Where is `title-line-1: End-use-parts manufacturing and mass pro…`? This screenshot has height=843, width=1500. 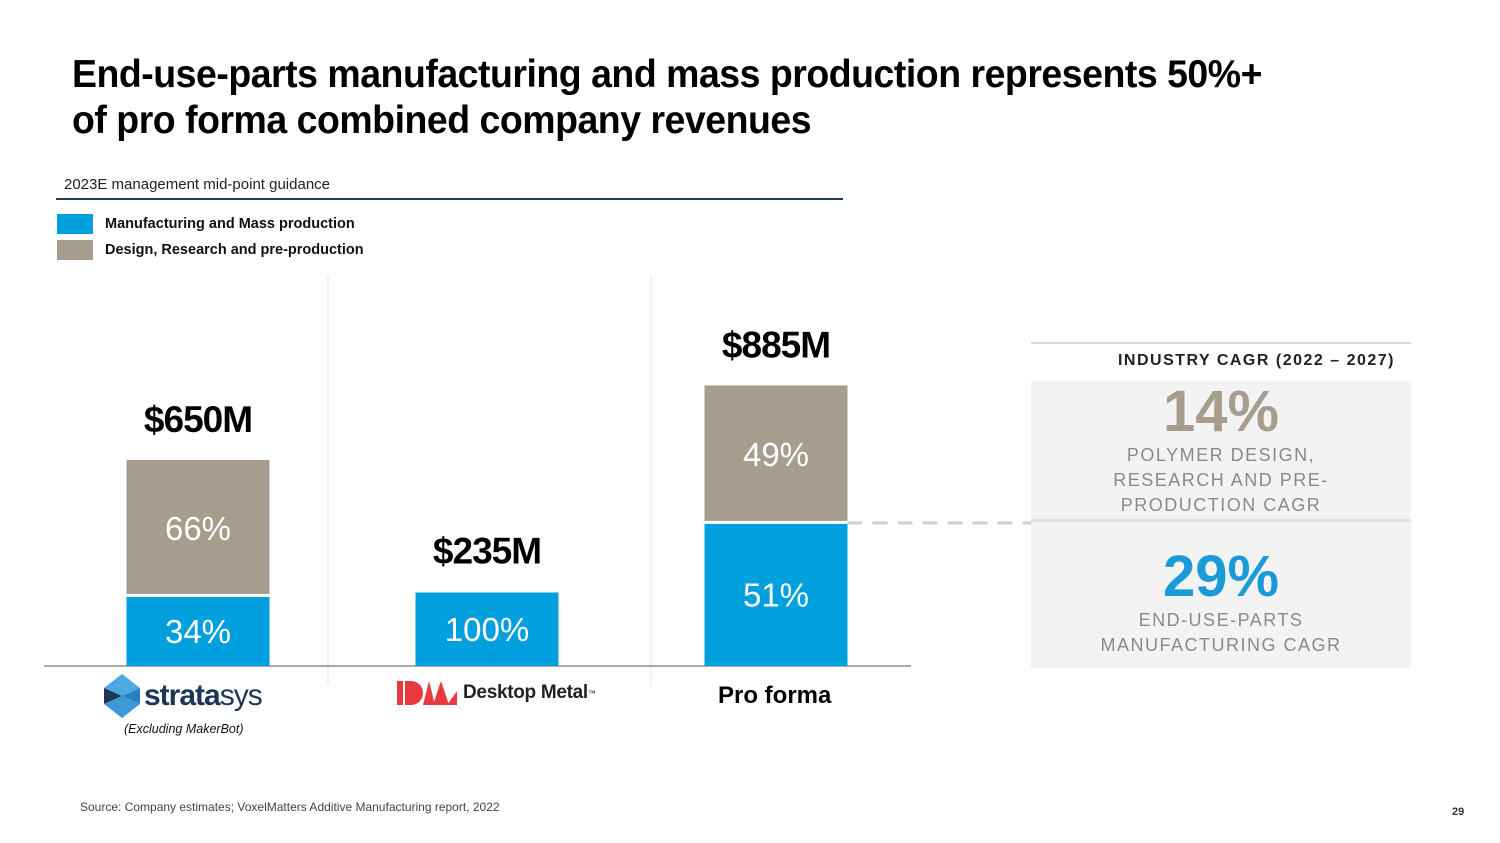 title-line-1: End-use-parts manufacturing and mass pro… is located at coordinates (667, 74).